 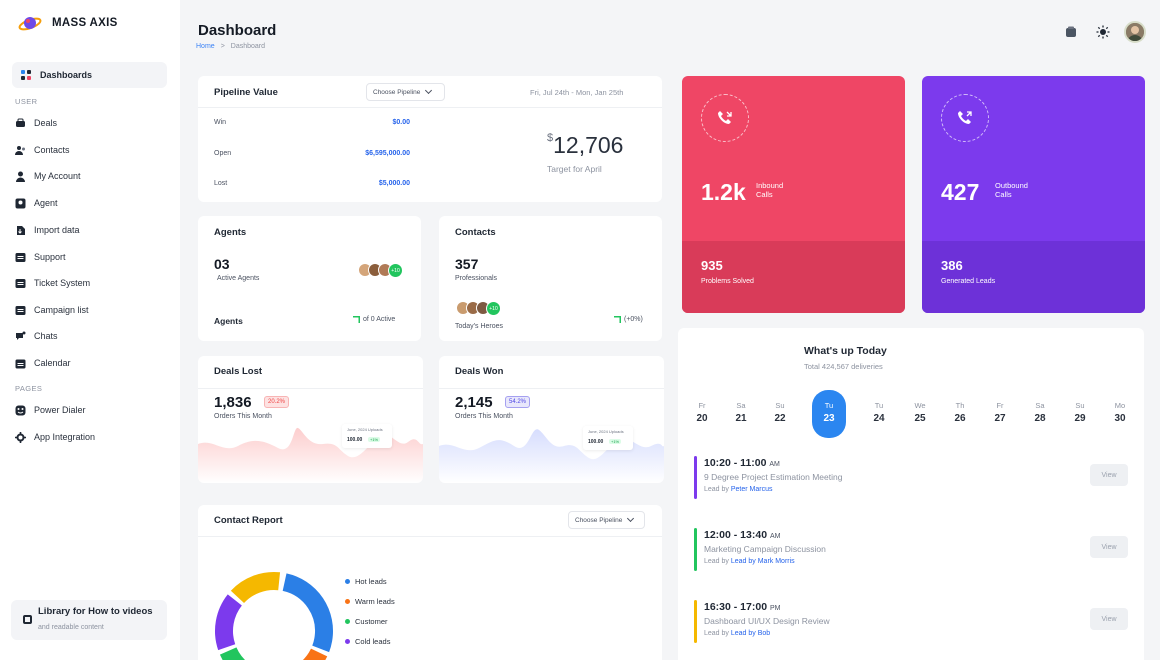 I want to click on contacts-card, so click(x=550, y=278).